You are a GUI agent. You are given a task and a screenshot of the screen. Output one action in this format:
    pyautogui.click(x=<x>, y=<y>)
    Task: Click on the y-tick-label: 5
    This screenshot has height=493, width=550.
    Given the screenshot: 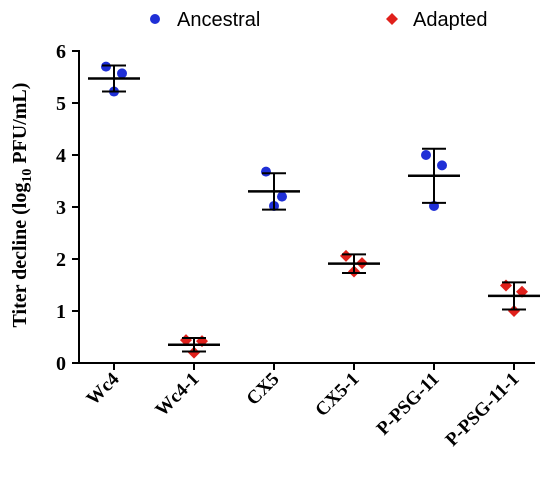 What is the action you would take?
    pyautogui.click(x=61, y=104)
    